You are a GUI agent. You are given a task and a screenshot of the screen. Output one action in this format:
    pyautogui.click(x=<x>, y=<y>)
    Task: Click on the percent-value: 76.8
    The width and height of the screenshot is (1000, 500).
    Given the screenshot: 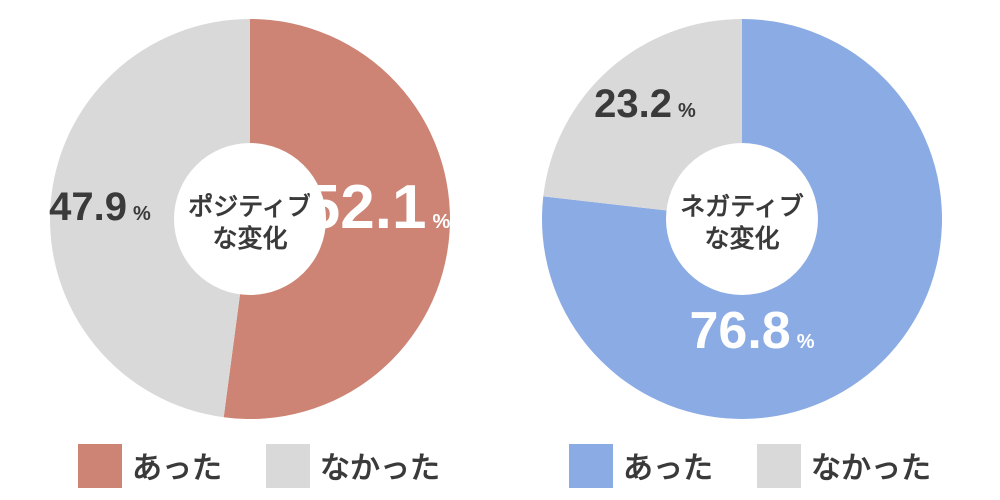 What is the action you would take?
    pyautogui.click(x=739, y=331)
    